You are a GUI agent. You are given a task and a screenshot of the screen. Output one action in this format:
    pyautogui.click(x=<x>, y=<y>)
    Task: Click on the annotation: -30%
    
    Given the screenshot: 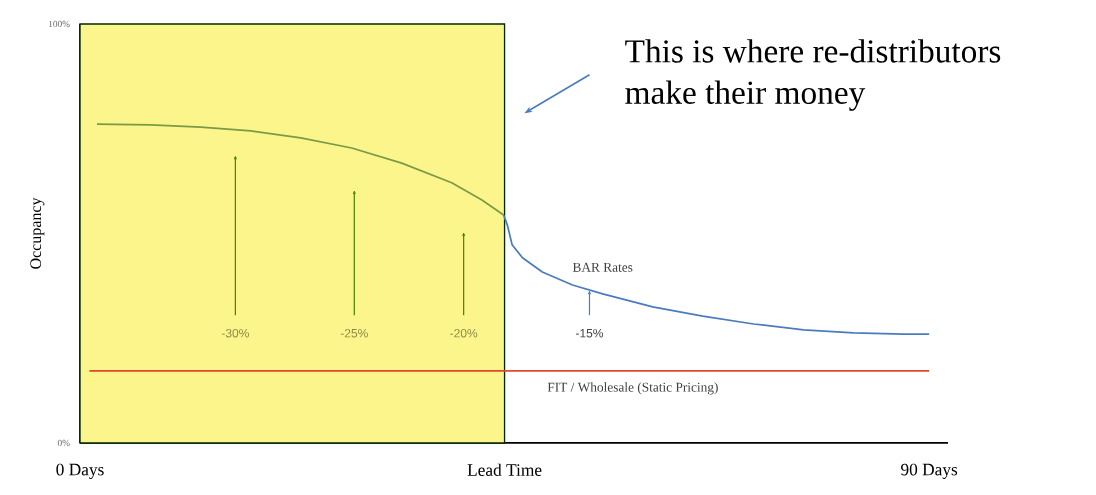 What is the action you would take?
    pyautogui.click(x=235, y=333)
    